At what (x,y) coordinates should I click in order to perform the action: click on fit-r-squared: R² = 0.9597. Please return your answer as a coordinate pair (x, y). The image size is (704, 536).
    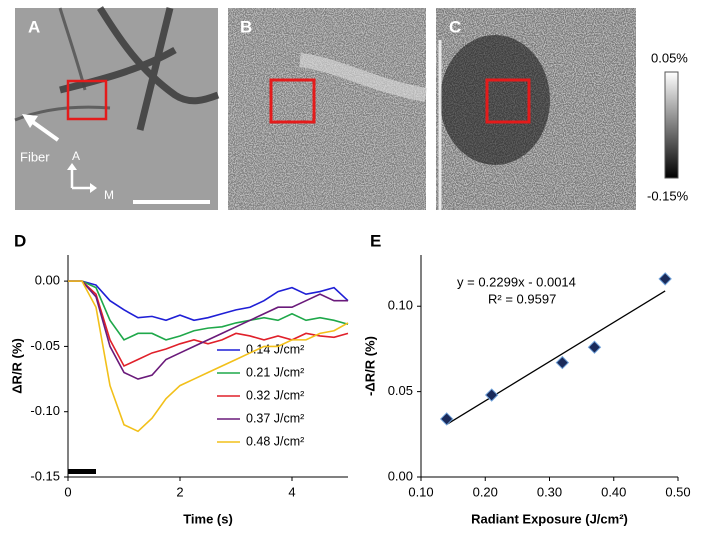
    Looking at the image, I should click on (522, 298).